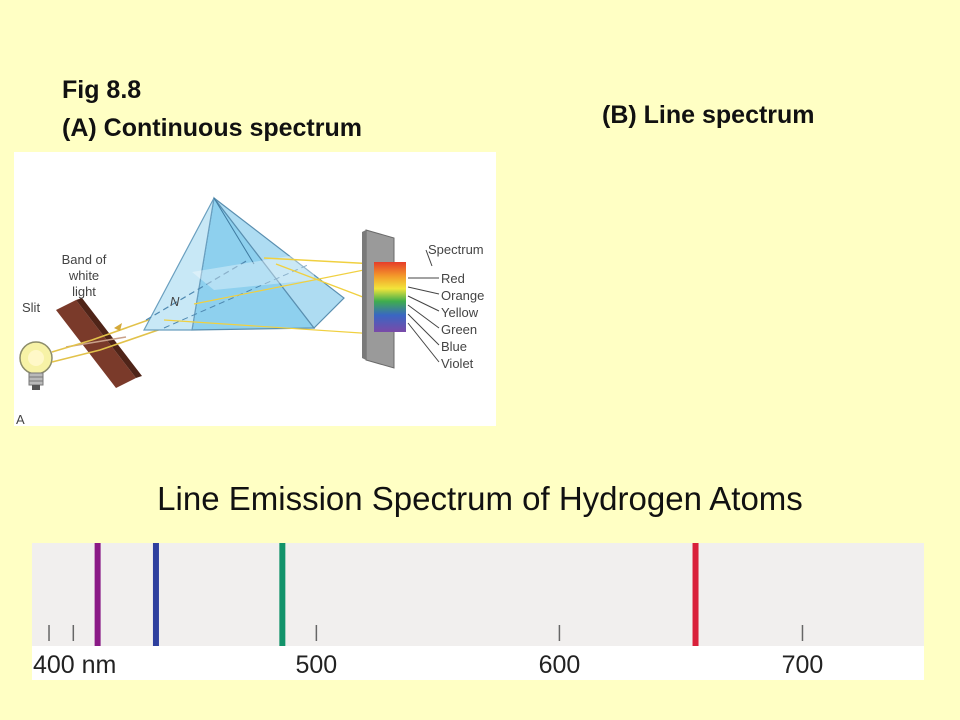 The image size is (960, 720). What do you see at coordinates (456, 249) in the screenshot?
I see `spectrum-label: Spectrum` at bounding box center [456, 249].